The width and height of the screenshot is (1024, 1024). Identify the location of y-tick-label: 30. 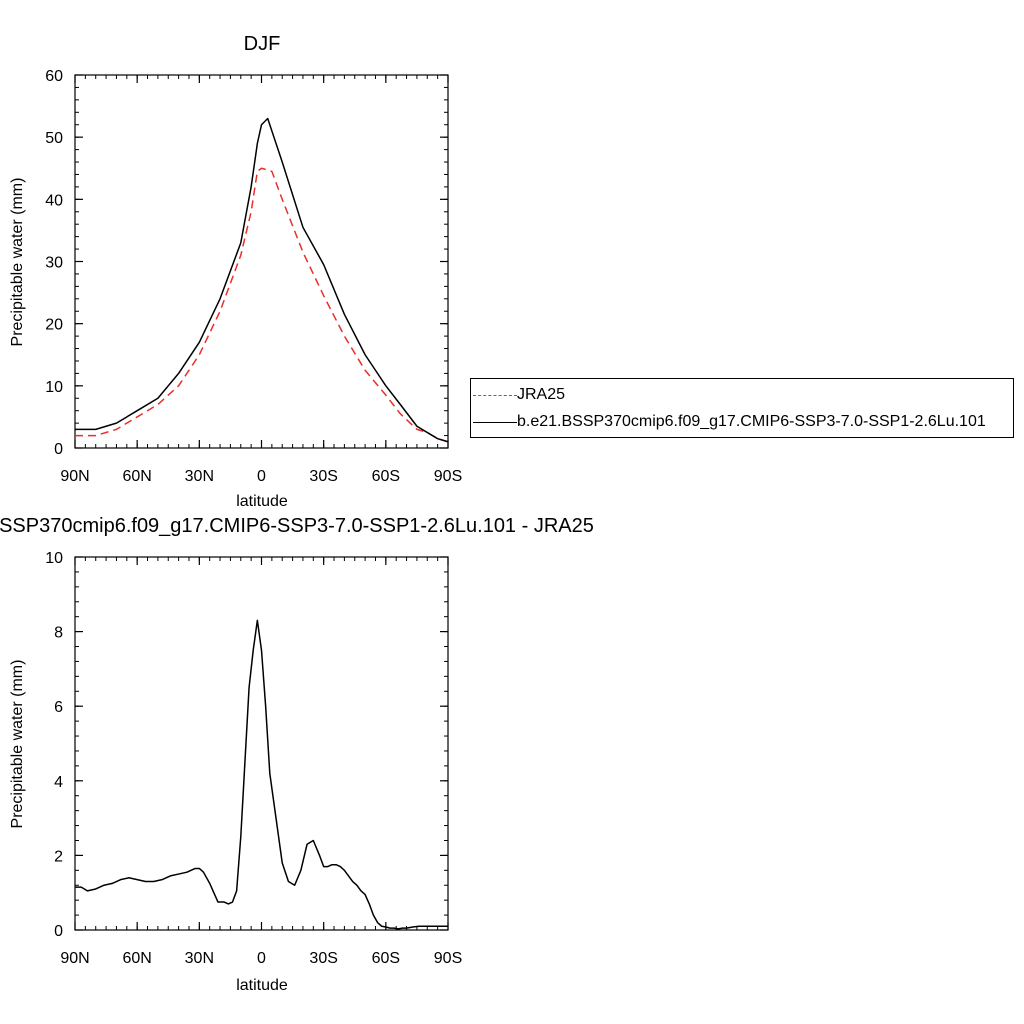
(54, 263).